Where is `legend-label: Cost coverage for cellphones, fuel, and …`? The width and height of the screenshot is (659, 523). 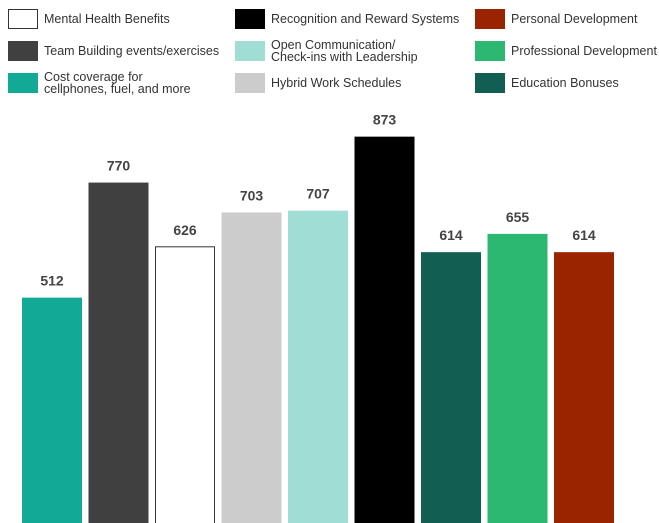
legend-label: Cost coverage for cellphones, fuel, and … is located at coordinates (117, 83).